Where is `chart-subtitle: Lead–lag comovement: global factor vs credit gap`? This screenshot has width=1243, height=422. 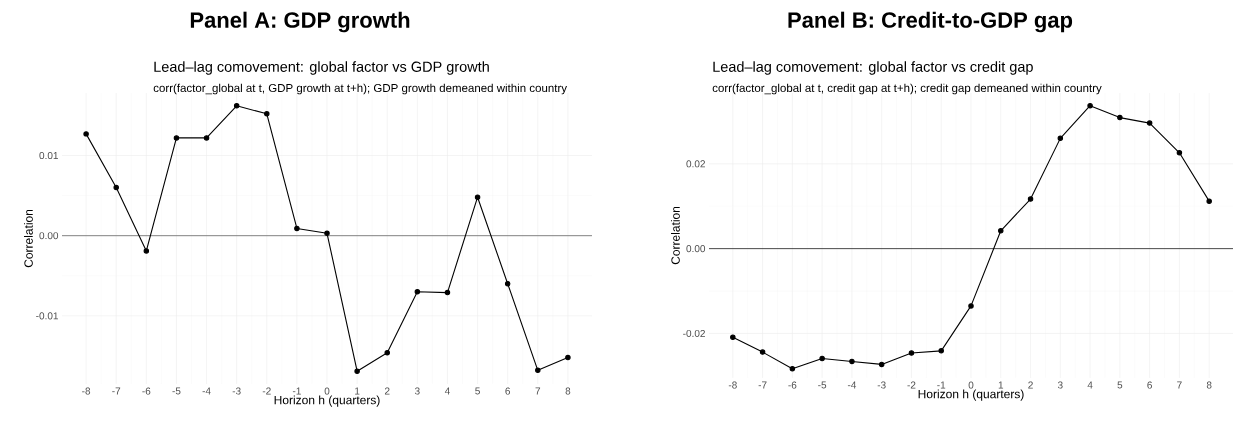
chart-subtitle: Lead–lag comovement: global factor vs credit gap is located at coordinates (873, 68).